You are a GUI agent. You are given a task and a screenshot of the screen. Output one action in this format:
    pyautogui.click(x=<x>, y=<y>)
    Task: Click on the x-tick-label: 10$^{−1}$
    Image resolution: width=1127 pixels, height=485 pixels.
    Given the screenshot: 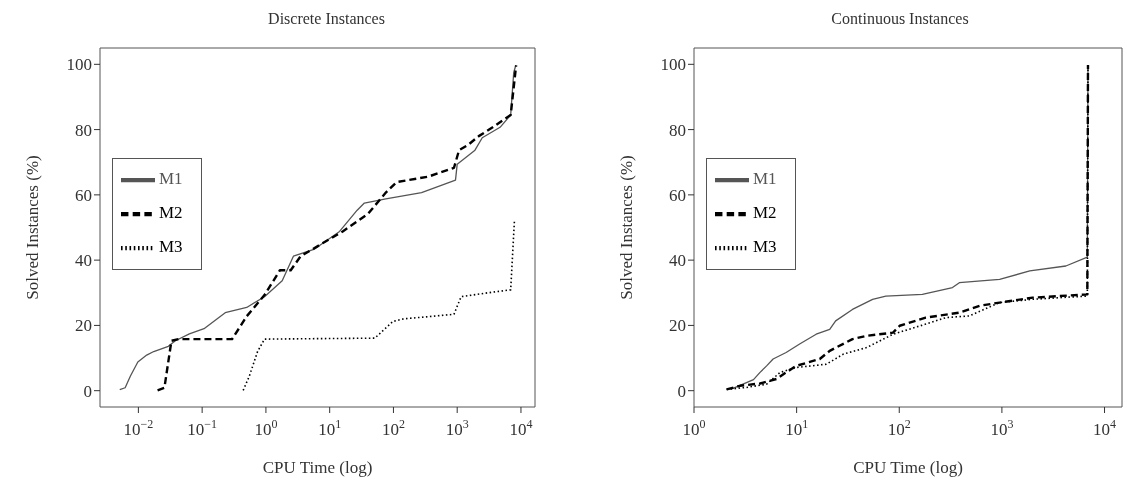 What is the action you would take?
    pyautogui.click(x=202, y=428)
    